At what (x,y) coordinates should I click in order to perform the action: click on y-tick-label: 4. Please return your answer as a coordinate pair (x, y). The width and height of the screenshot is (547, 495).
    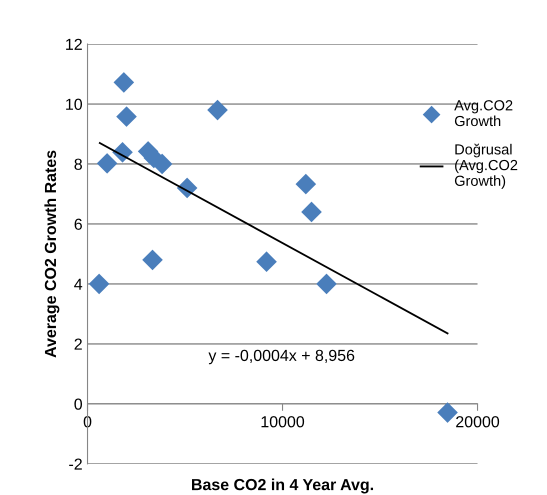
    Looking at the image, I should click on (78, 284).